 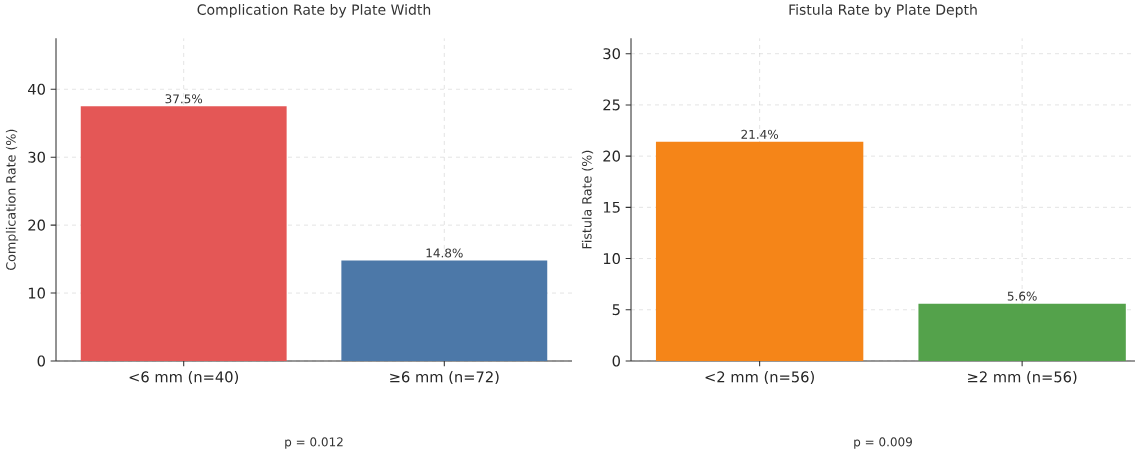 I want to click on chart-title: Complication Rate by Plate Width, so click(x=314, y=11).